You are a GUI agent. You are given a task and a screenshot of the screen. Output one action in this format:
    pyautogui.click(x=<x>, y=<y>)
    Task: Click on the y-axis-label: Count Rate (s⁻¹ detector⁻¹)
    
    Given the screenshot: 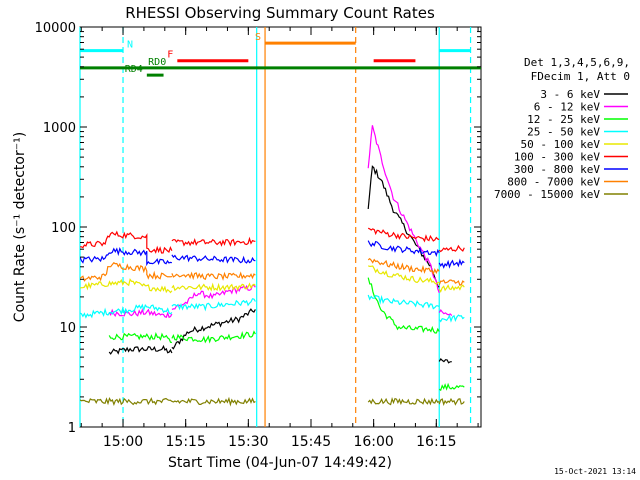 What is the action you would take?
    pyautogui.click(x=20, y=227)
    